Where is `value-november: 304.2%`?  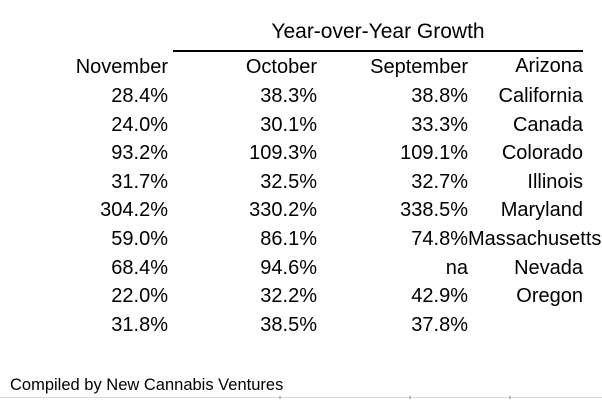 value-november: 304.2% is located at coordinates (134, 210).